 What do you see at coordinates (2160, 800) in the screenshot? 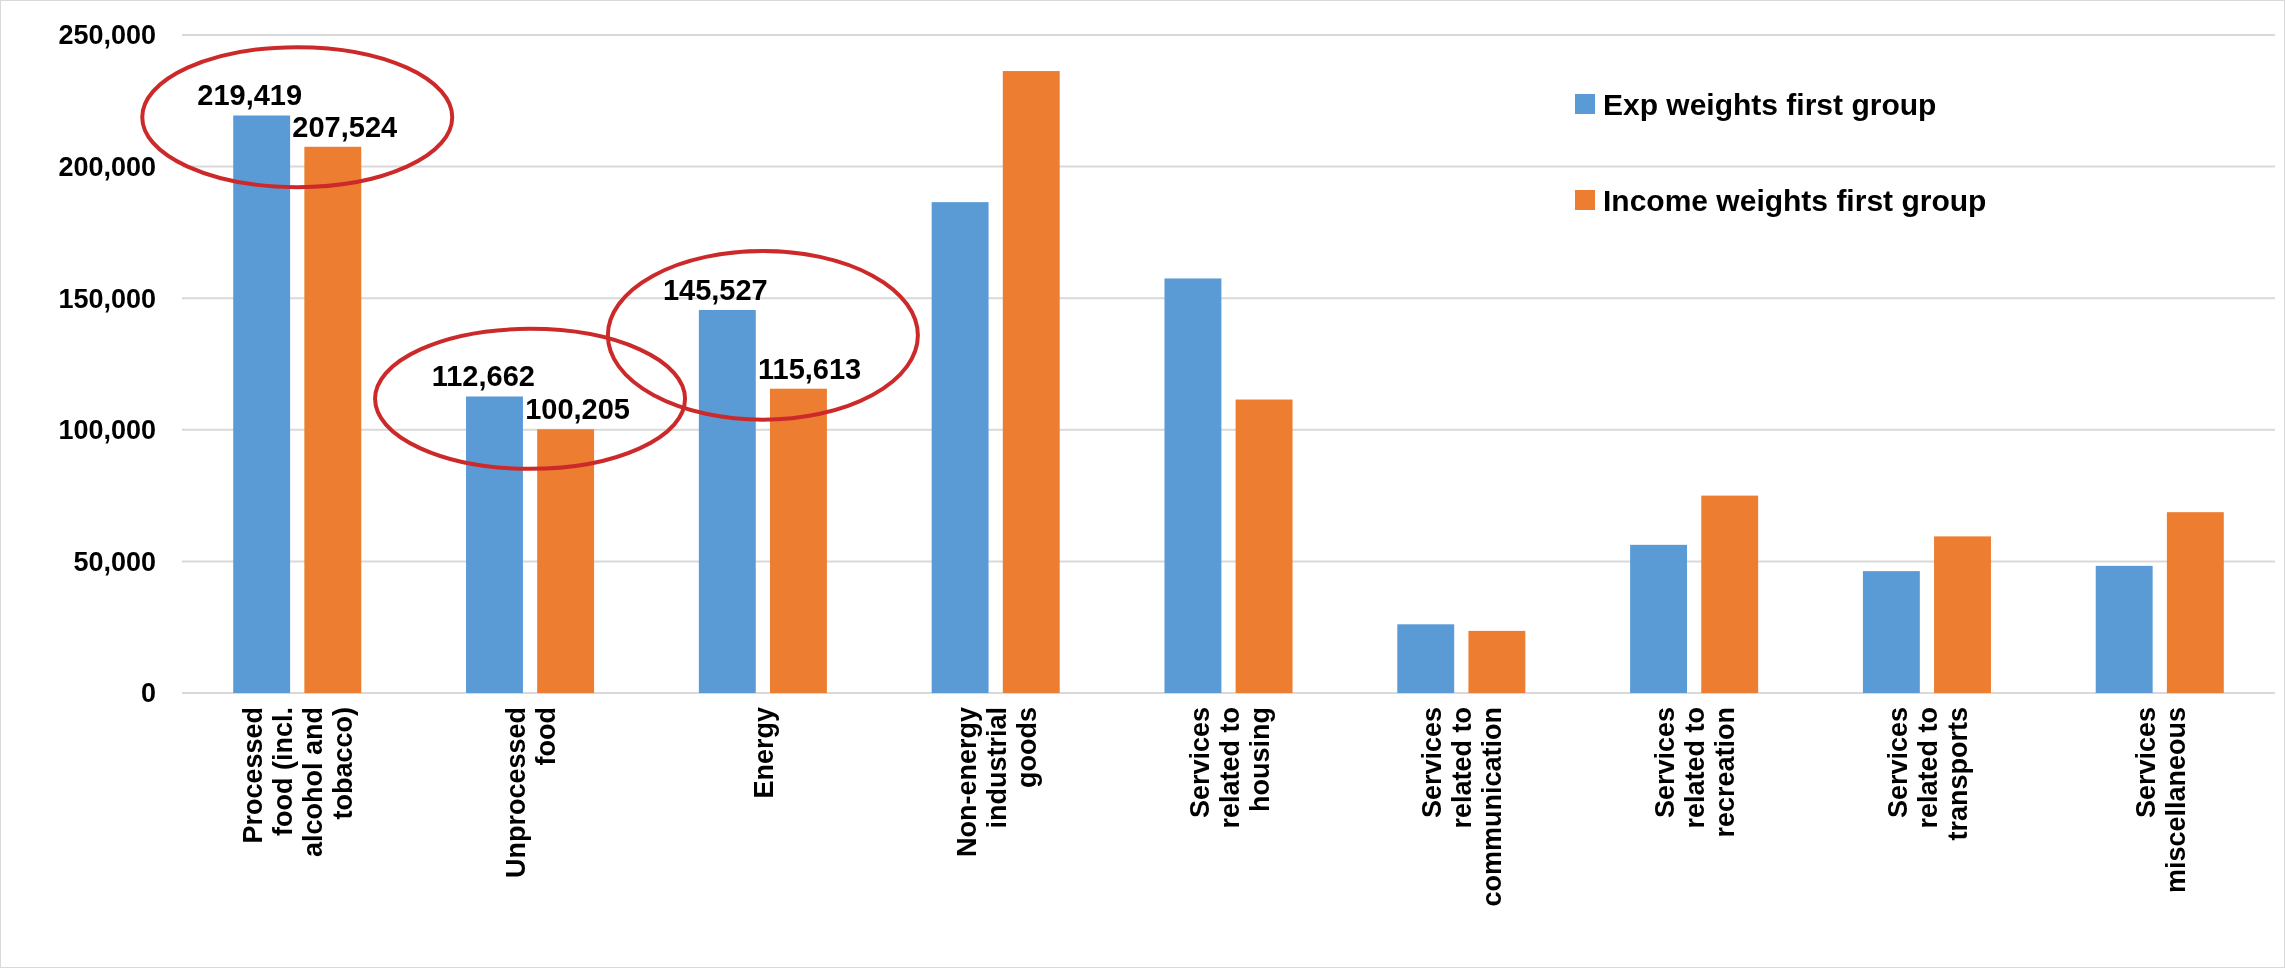
I see `x-tick-label: Services miscellaneous` at bounding box center [2160, 800].